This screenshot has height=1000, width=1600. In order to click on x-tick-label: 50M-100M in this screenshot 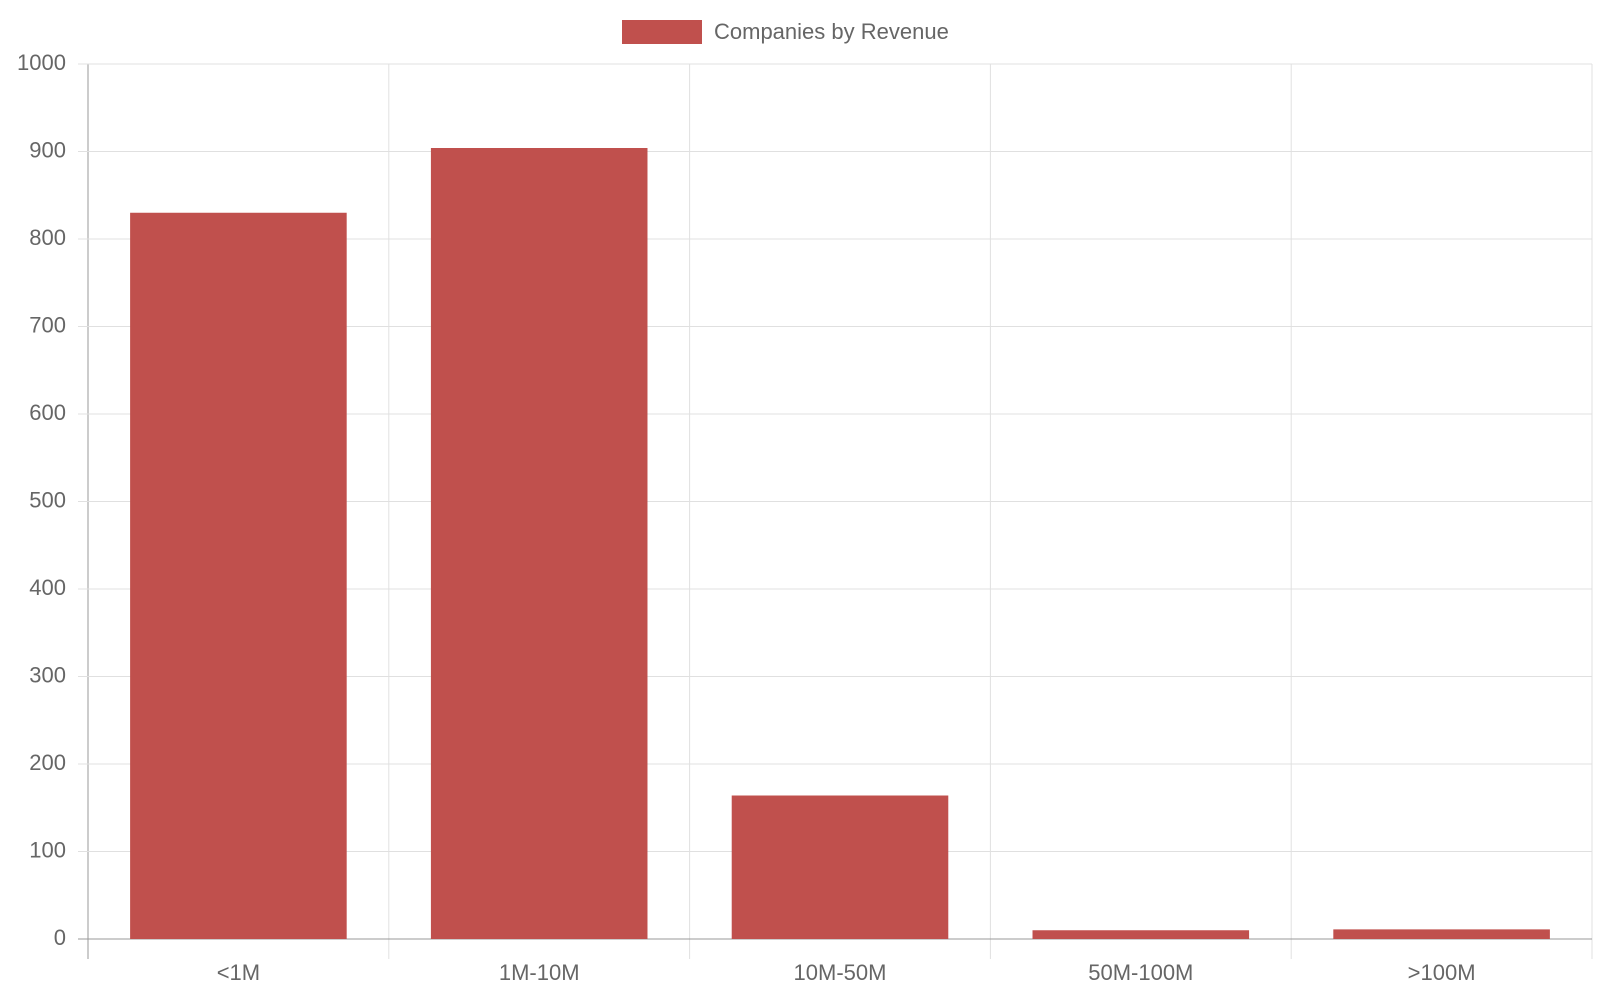, I will do `click(1140, 972)`.